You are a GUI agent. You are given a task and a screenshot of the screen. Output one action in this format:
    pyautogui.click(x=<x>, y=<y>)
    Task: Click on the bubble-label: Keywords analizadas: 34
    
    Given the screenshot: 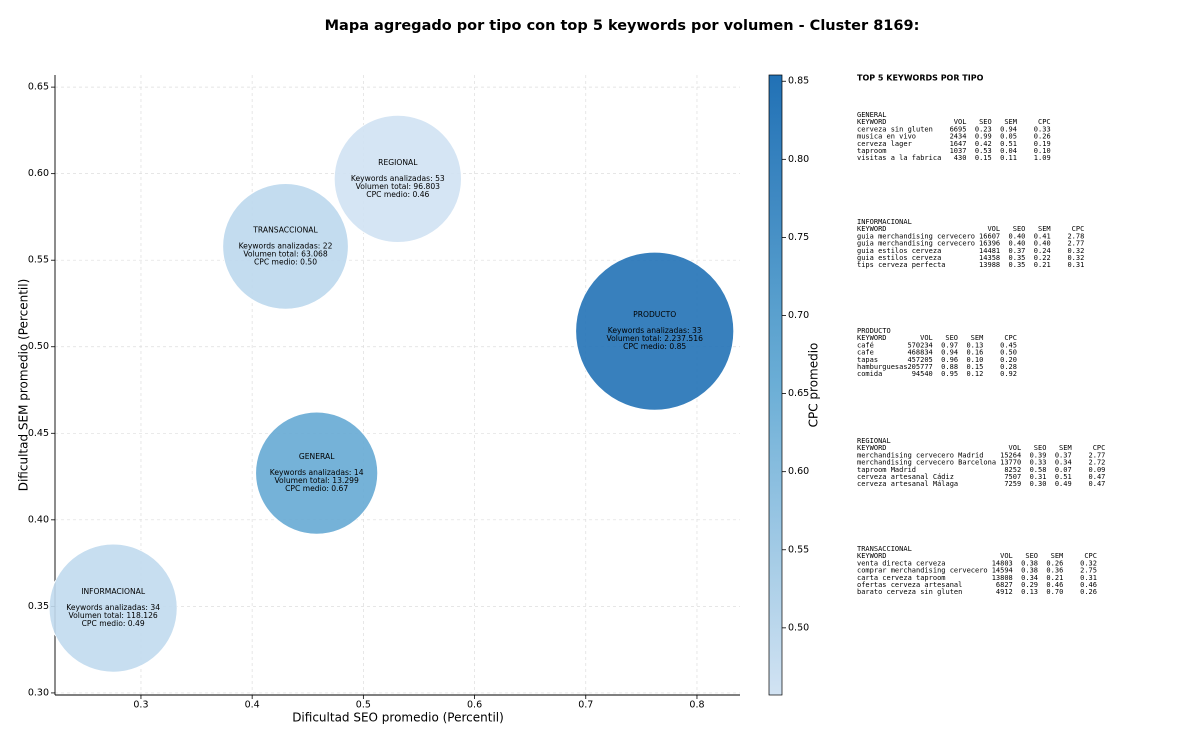 What is the action you would take?
    pyautogui.click(x=113, y=607)
    